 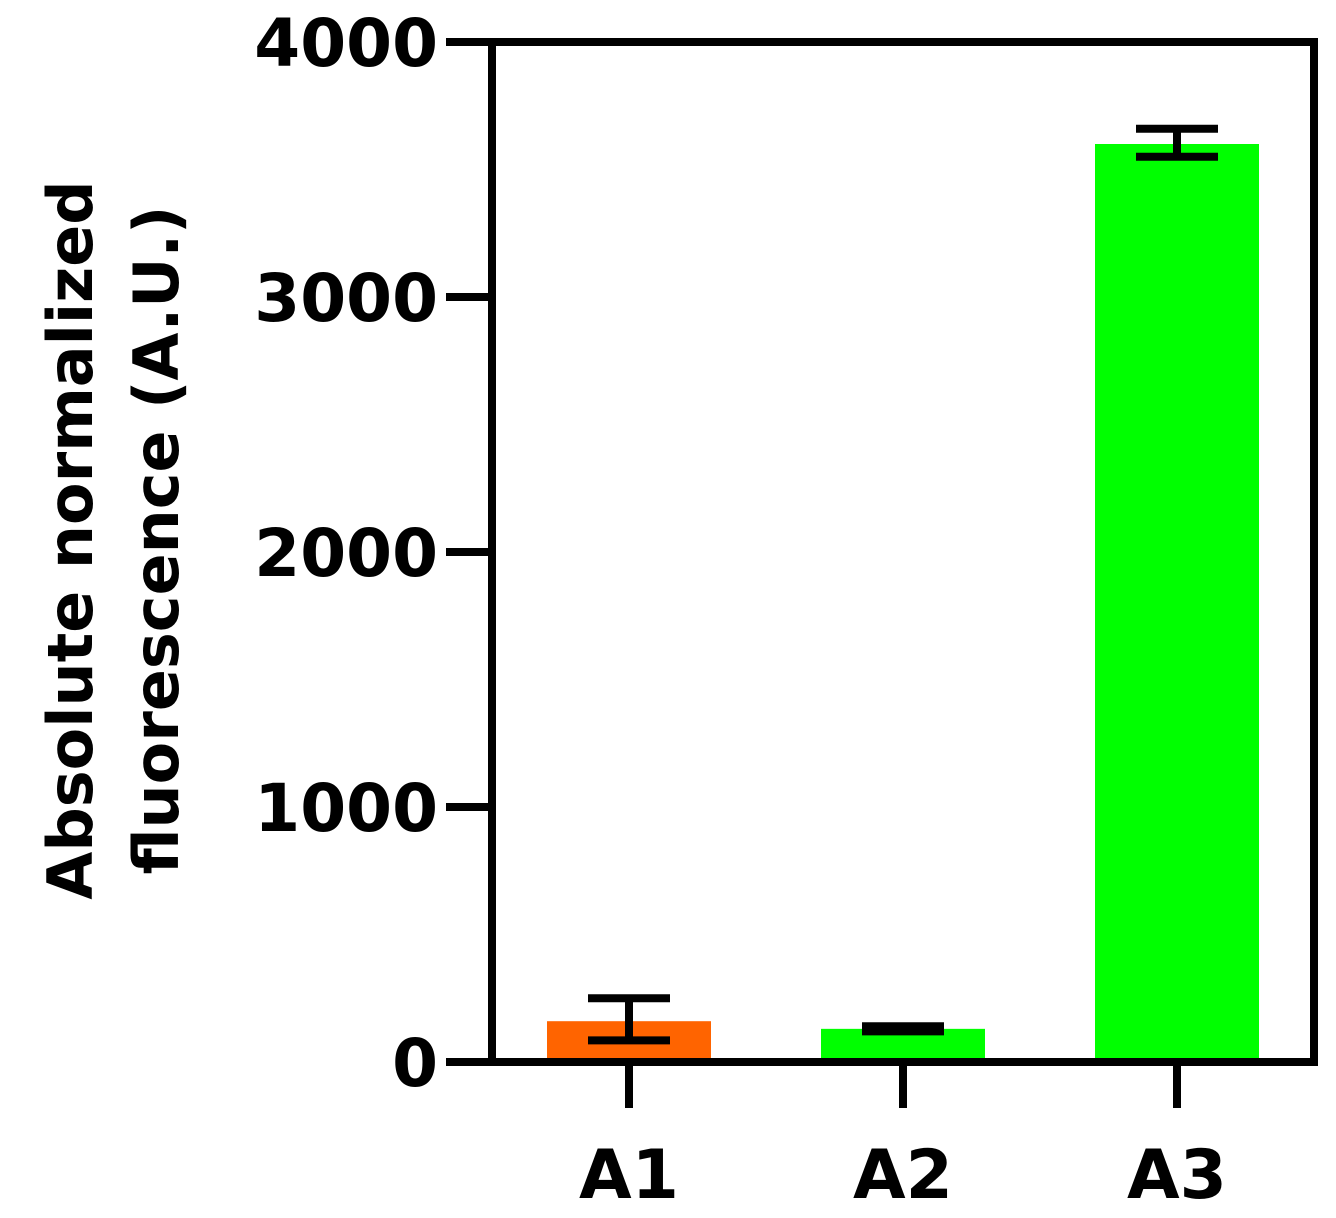 What do you see at coordinates (415, 1063) in the screenshot?
I see `y-tick-label-0: 0` at bounding box center [415, 1063].